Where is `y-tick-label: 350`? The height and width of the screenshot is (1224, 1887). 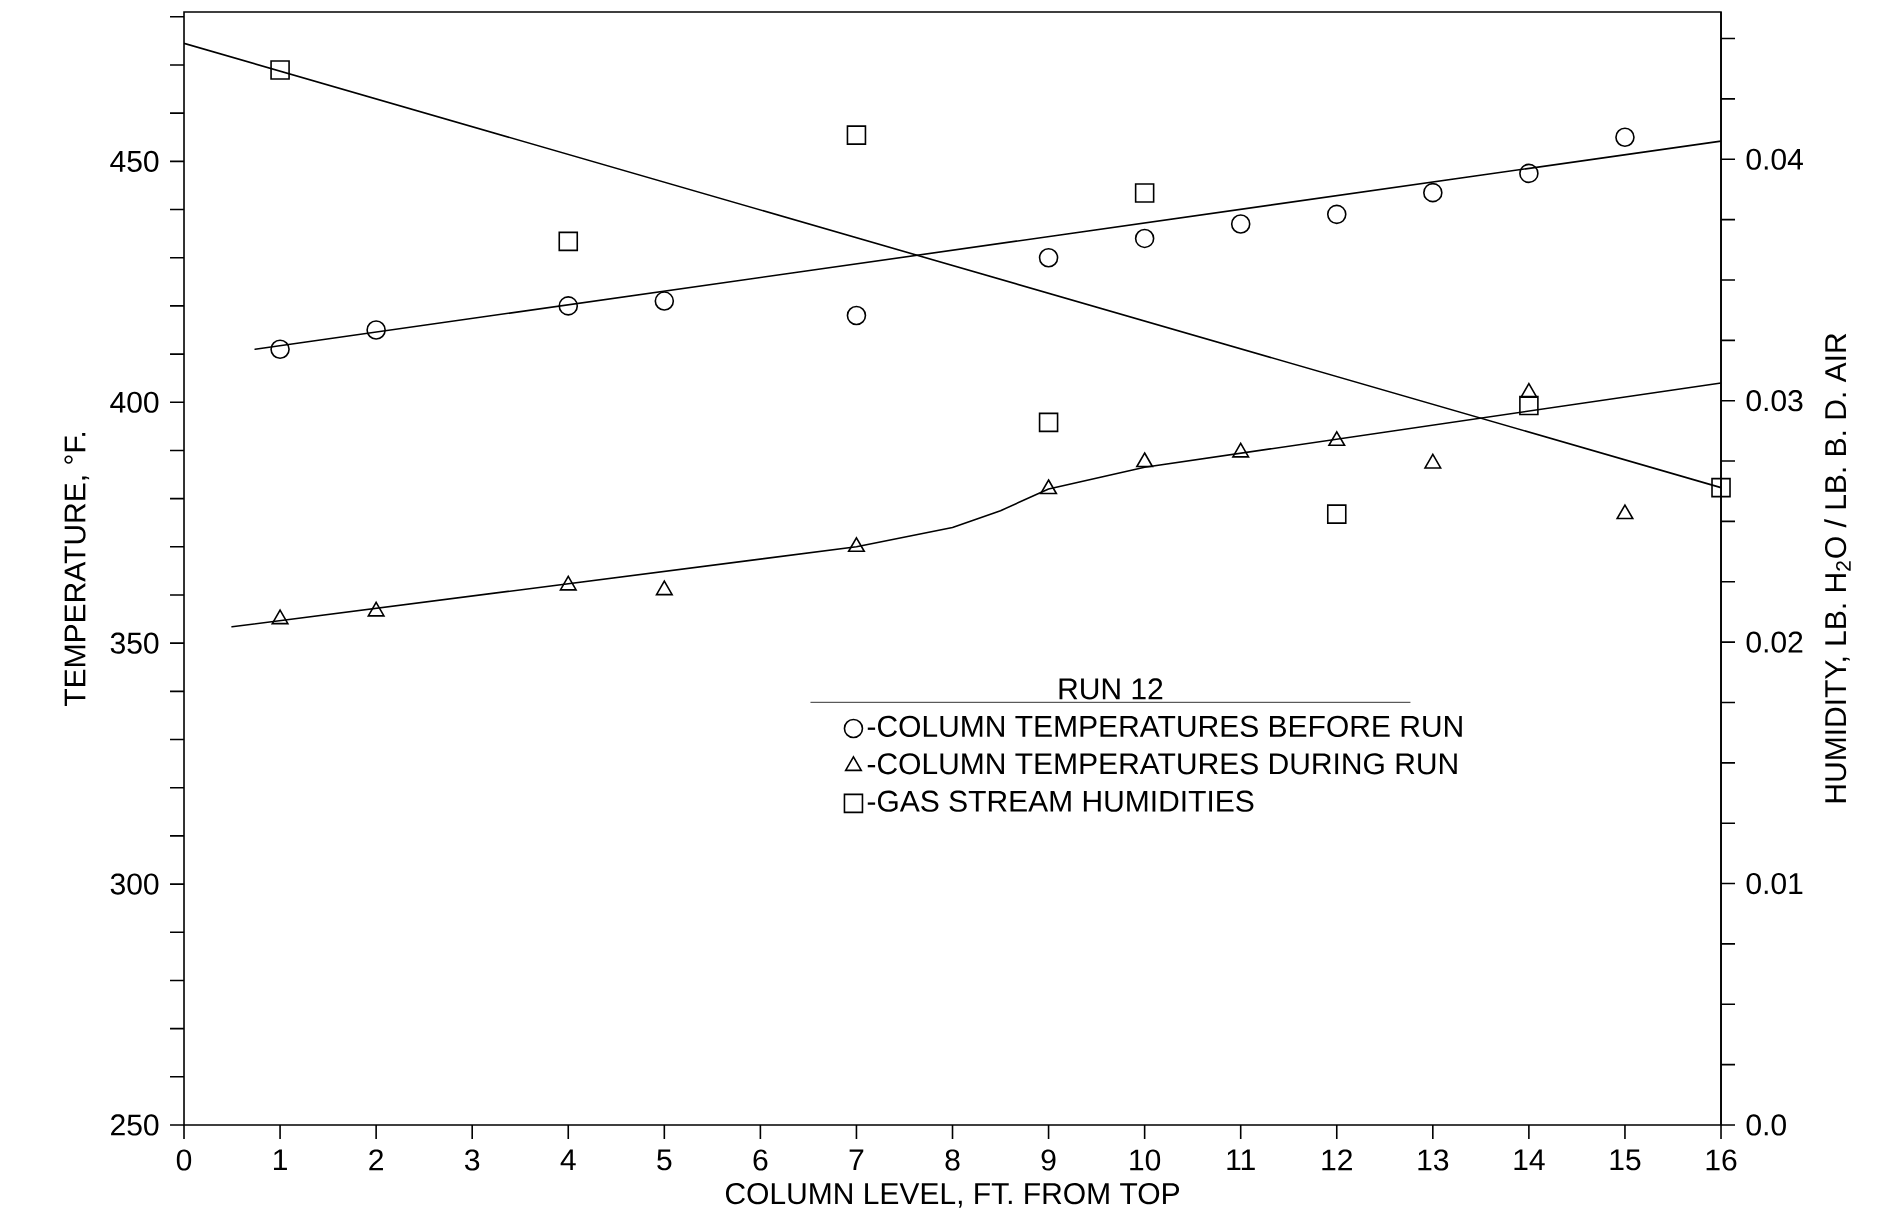
y-tick-label: 350 is located at coordinates (134, 643).